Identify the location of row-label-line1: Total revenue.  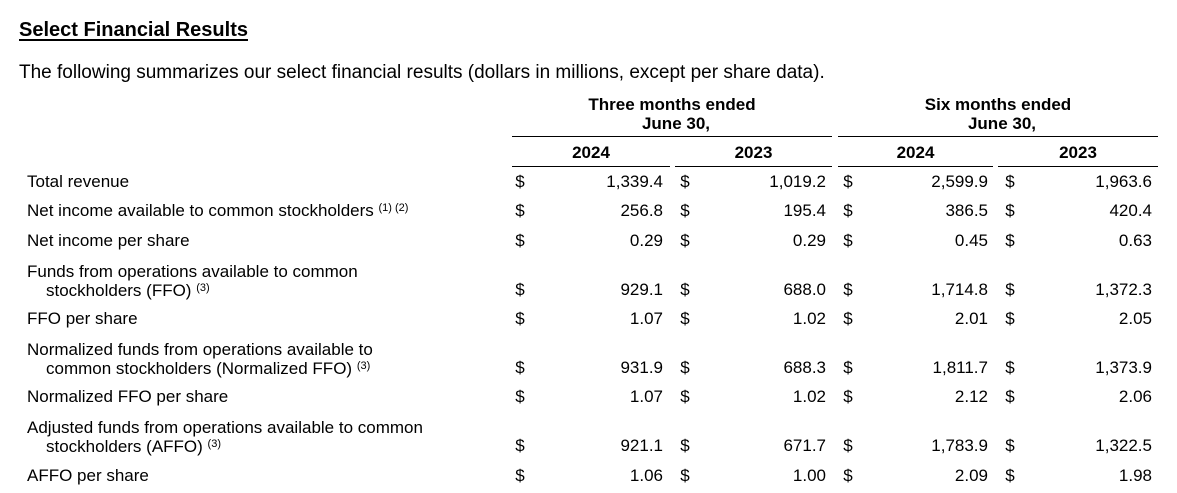
(78, 181).